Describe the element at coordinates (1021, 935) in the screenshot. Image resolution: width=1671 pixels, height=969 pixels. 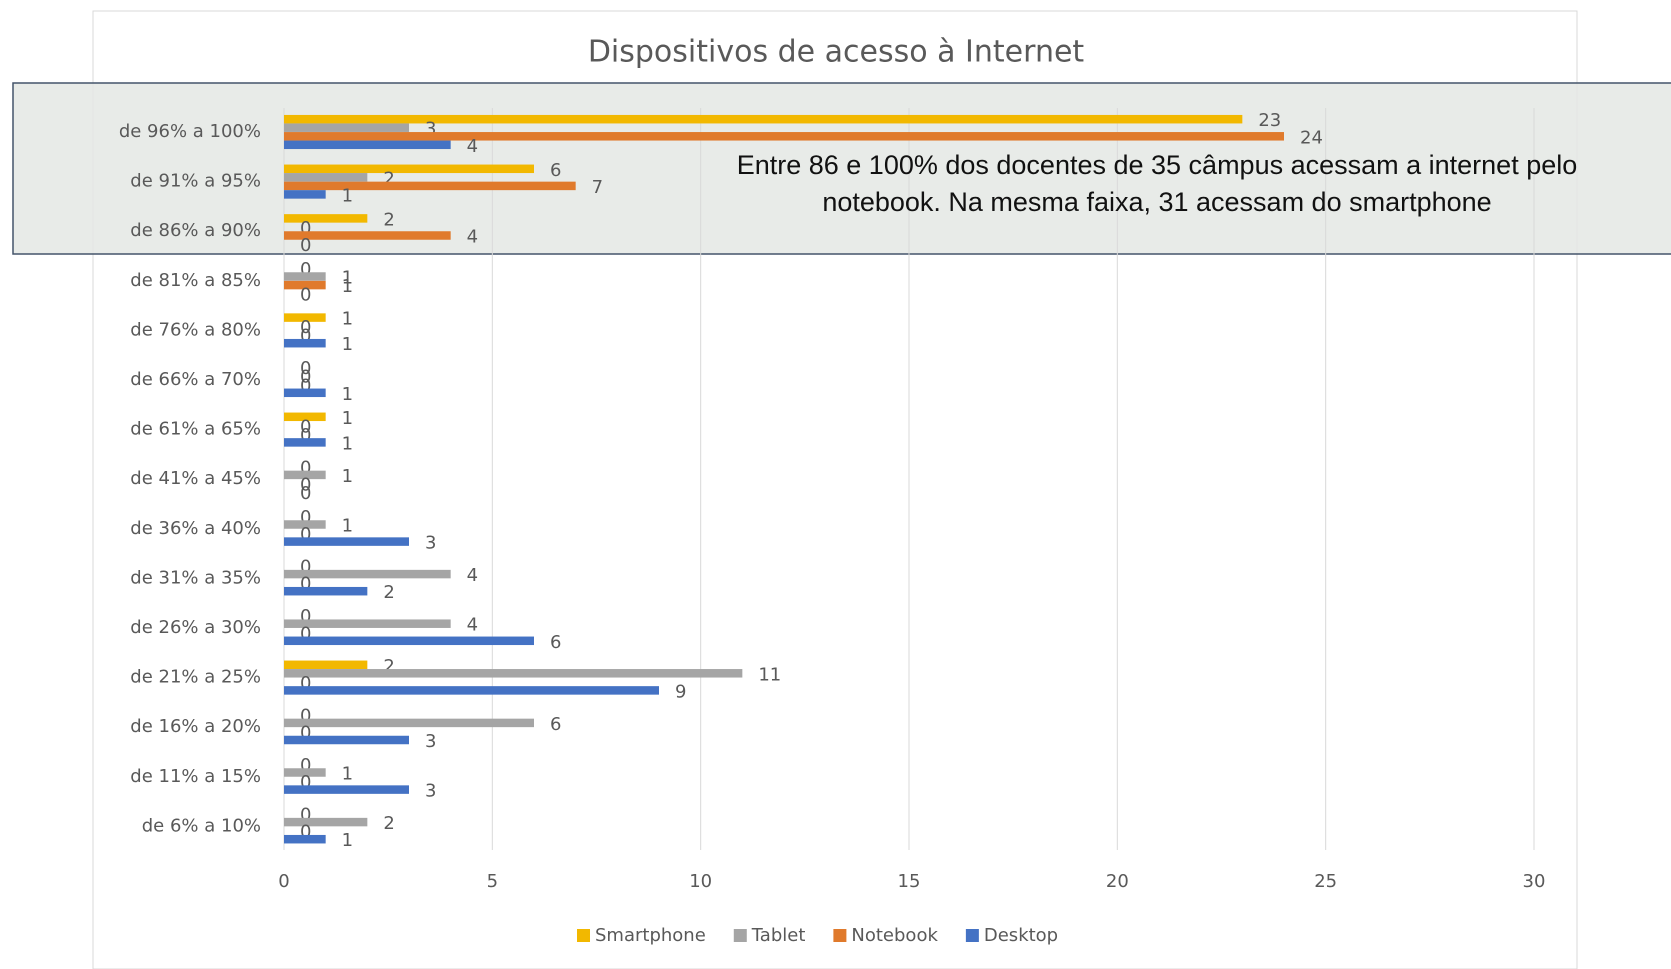
I see `legend-label: Desktop` at that location.